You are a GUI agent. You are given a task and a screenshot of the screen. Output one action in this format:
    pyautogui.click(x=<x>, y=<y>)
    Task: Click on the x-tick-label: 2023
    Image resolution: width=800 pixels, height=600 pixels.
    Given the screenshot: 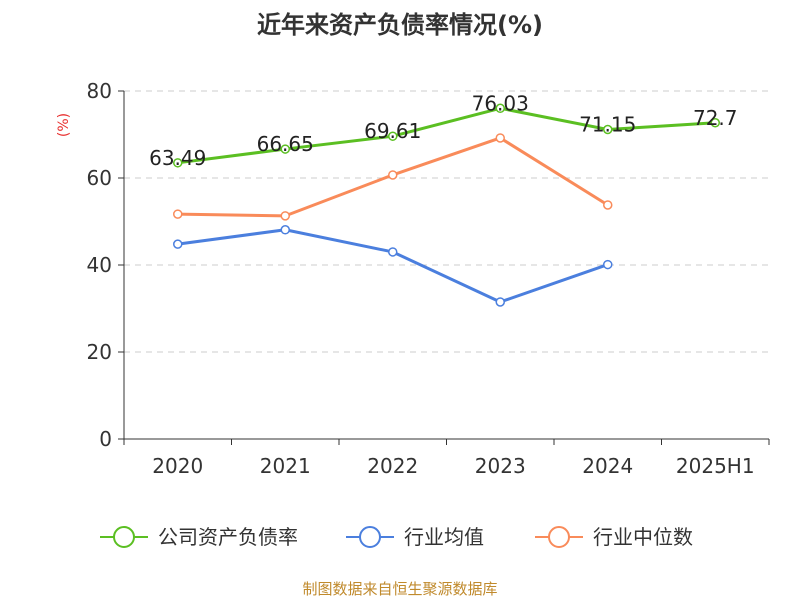 What is the action you would take?
    pyautogui.click(x=500, y=466)
    